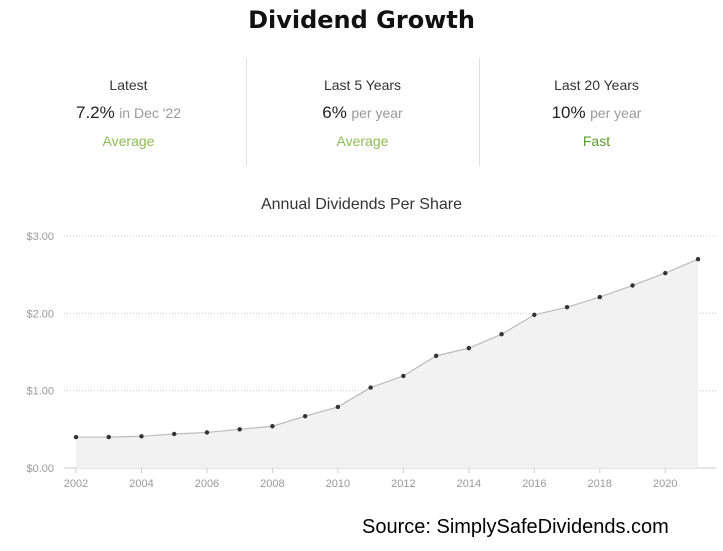 Image resolution: width=723 pixels, height=551 pixels. What do you see at coordinates (361, 204) in the screenshot?
I see `chart-title: Annual Dividends Per Share` at bounding box center [361, 204].